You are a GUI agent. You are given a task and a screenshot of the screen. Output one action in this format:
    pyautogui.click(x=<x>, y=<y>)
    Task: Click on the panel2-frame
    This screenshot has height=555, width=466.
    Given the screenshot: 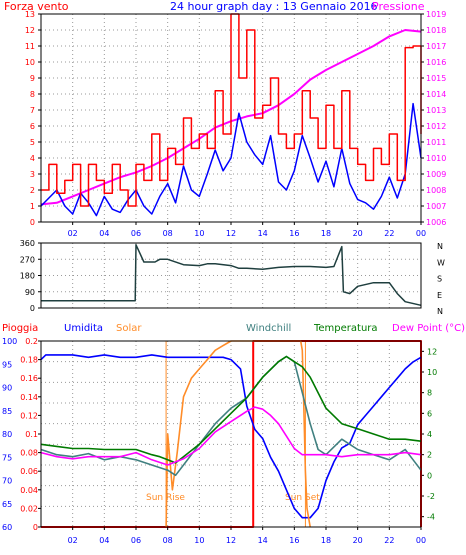 What is the action you would take?
    pyautogui.click(x=231, y=275)
    